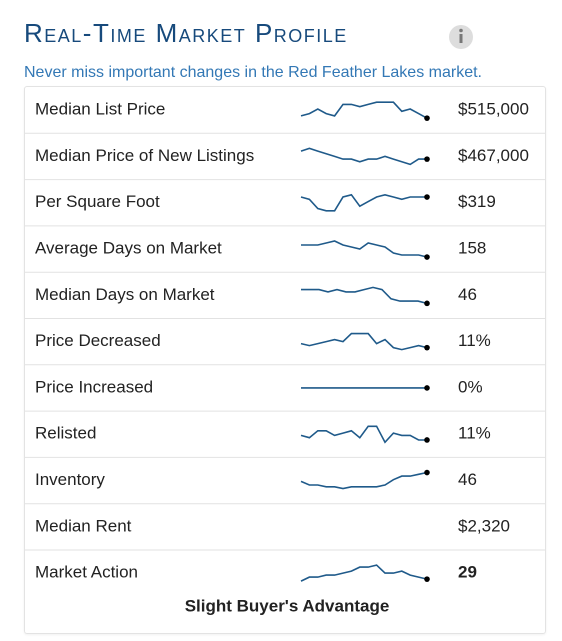 Image resolution: width=562 pixels, height=641 pixels. What do you see at coordinates (98, 340) in the screenshot?
I see `row-label: Price Decreased` at bounding box center [98, 340].